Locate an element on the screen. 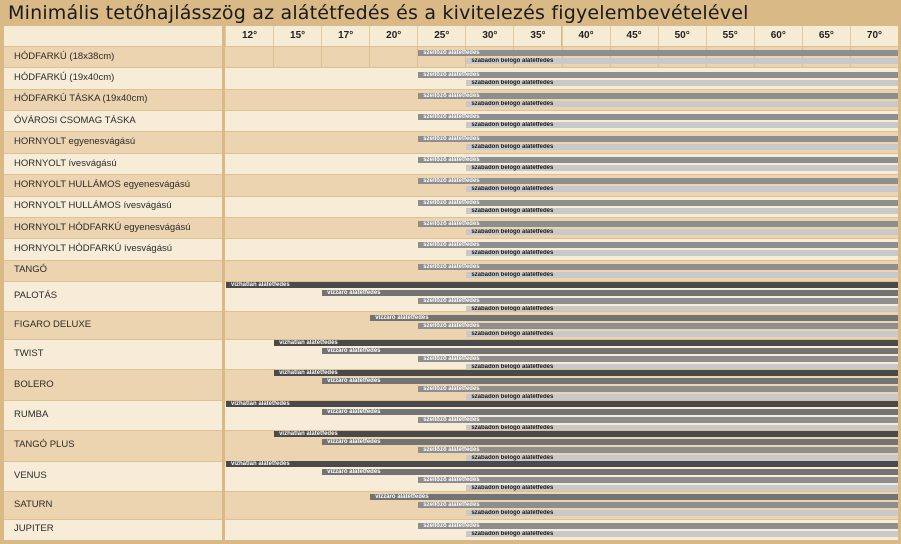  row-label: HORNYOLT HÓDFARKÚ ívesvágású is located at coordinates (93, 248).